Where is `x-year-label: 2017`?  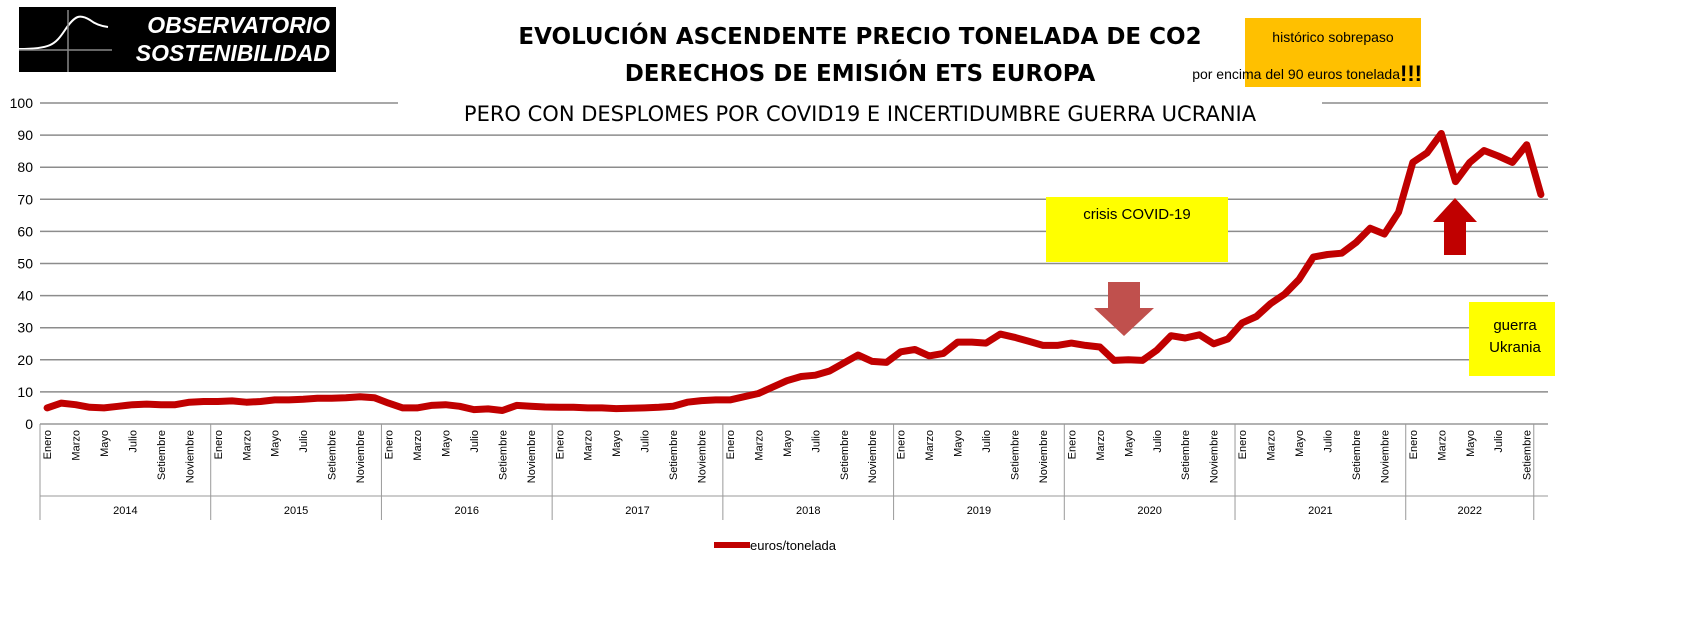
x-year-label: 2017 is located at coordinates (637, 511).